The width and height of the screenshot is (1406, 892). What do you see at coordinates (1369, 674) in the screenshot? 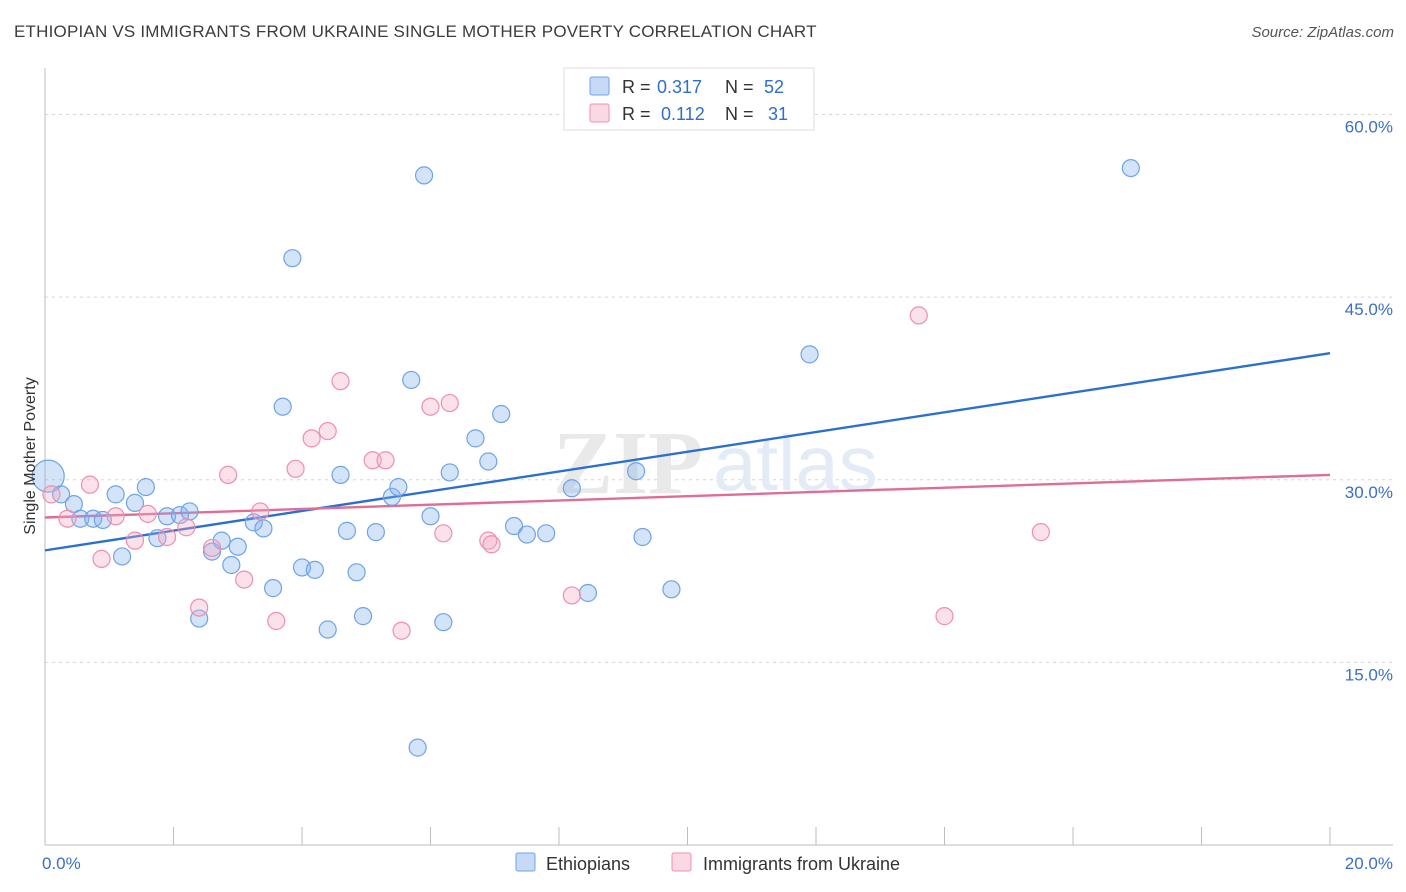
I see `y-tick-label-0: 15.0%` at bounding box center [1369, 674].